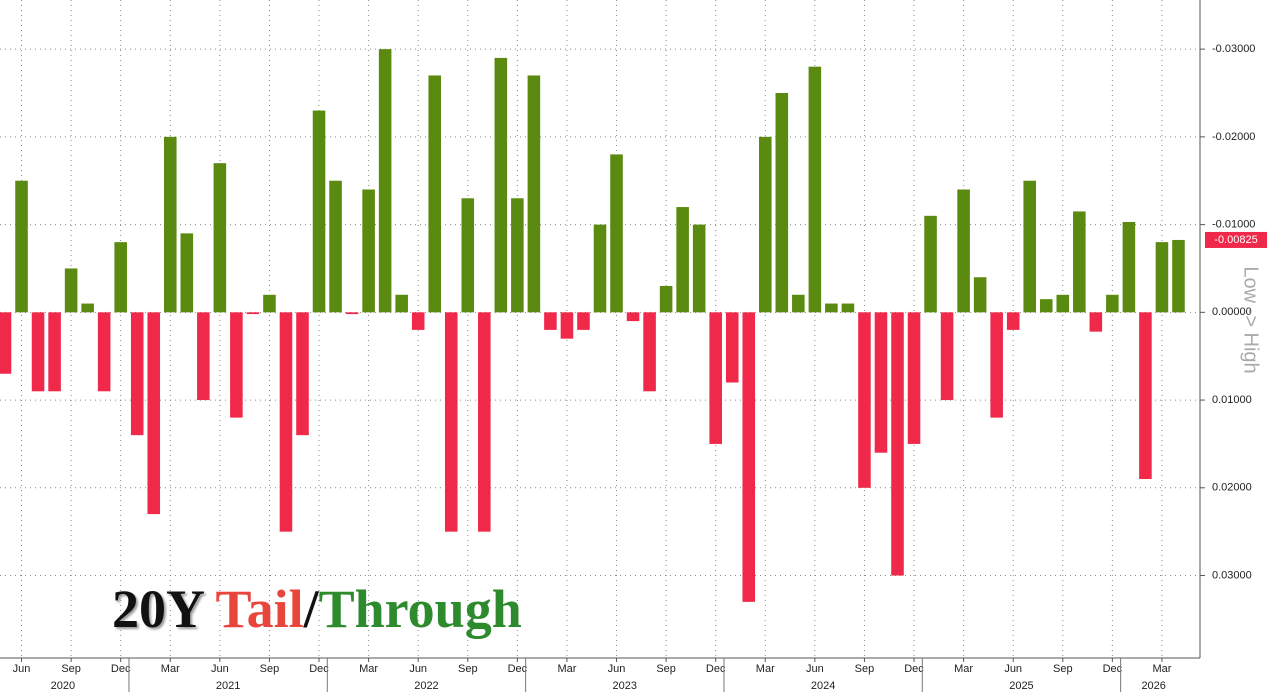 The image size is (1268, 692). Describe the element at coordinates (1021, 686) in the screenshot. I see `year-label: 2025` at that location.